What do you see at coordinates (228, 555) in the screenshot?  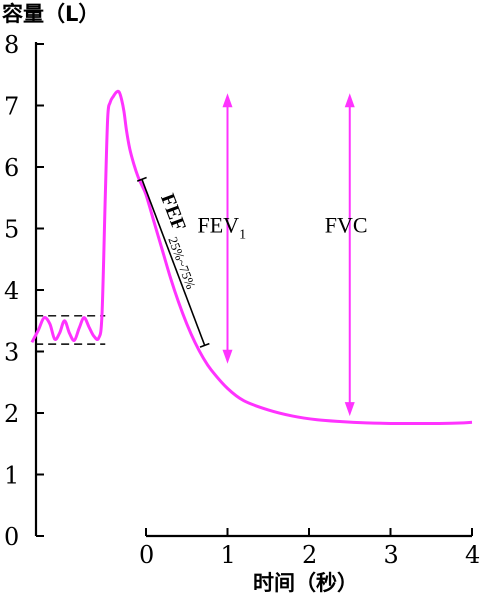 I see `x-tick-label: 1` at bounding box center [228, 555].